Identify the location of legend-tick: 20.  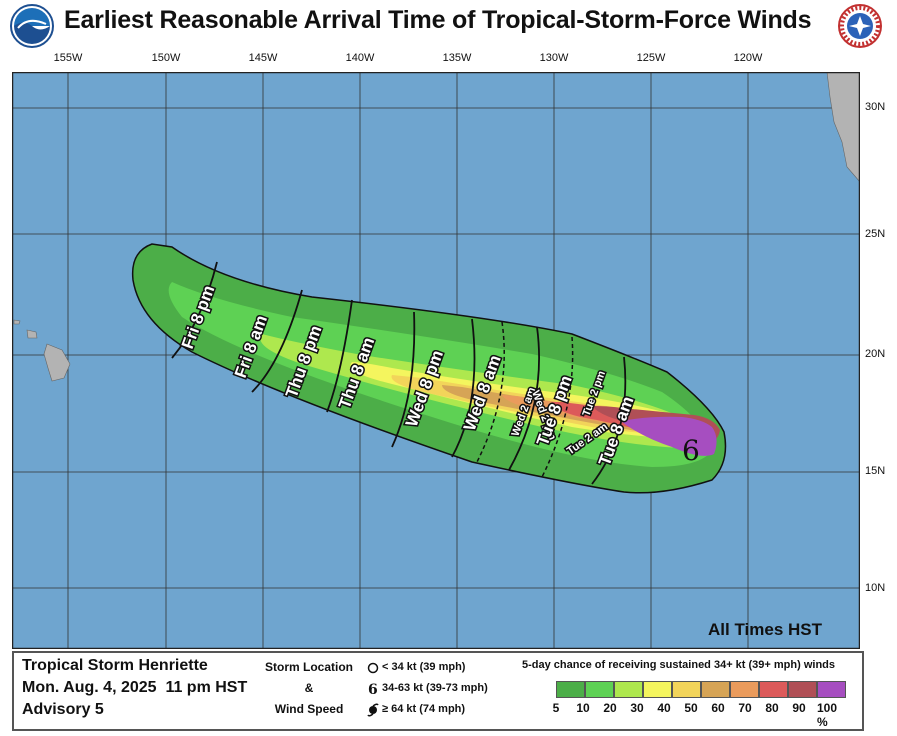
(610, 708).